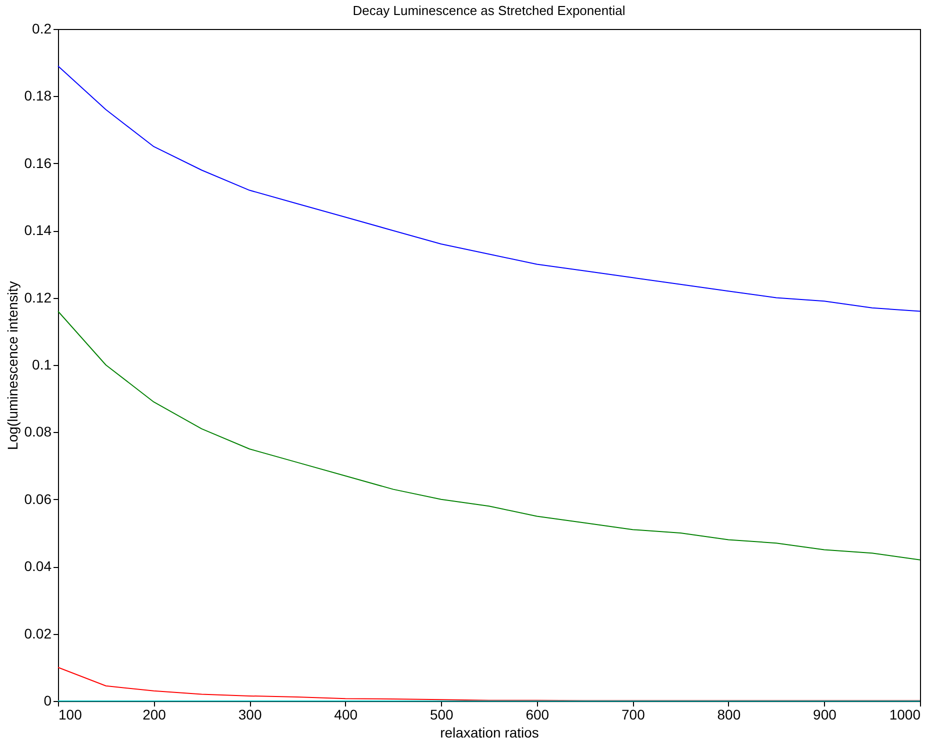 The image size is (946, 755). What do you see at coordinates (729, 714) in the screenshot?
I see `x-tick-label: 800` at bounding box center [729, 714].